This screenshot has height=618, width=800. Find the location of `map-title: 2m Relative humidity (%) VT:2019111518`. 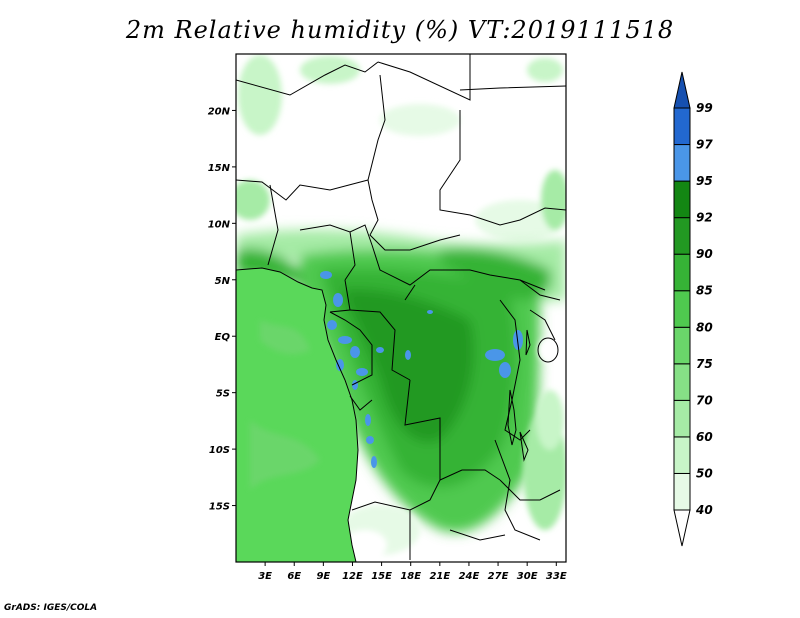

map-title: 2m Relative humidity (%) VT:2019111518 is located at coordinates (400, 30).